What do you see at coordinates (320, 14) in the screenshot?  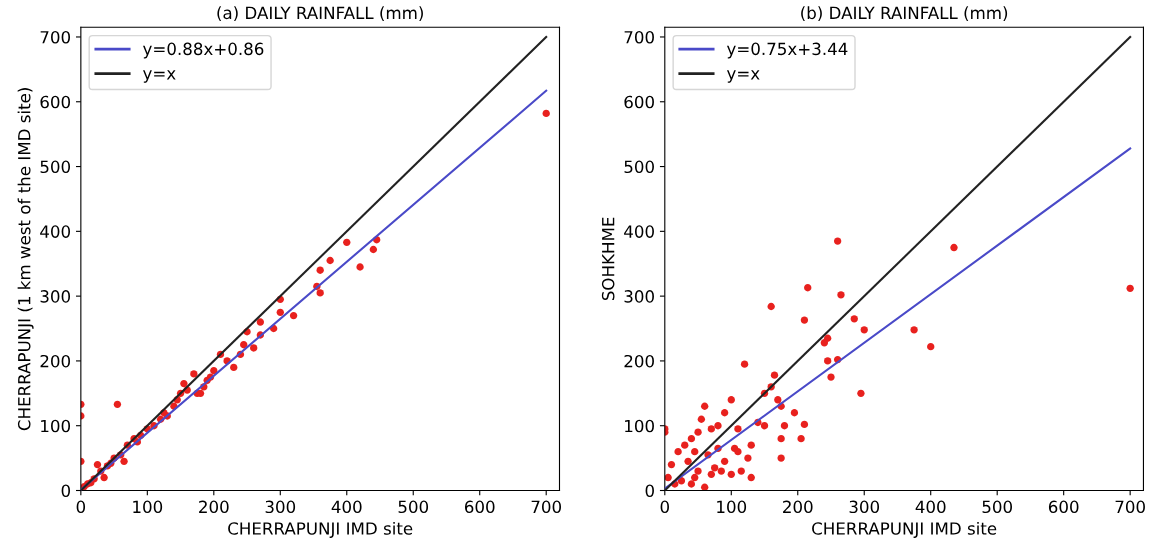 I see `chart-title: (a) DAILY RAINFALL (mm)` at bounding box center [320, 14].